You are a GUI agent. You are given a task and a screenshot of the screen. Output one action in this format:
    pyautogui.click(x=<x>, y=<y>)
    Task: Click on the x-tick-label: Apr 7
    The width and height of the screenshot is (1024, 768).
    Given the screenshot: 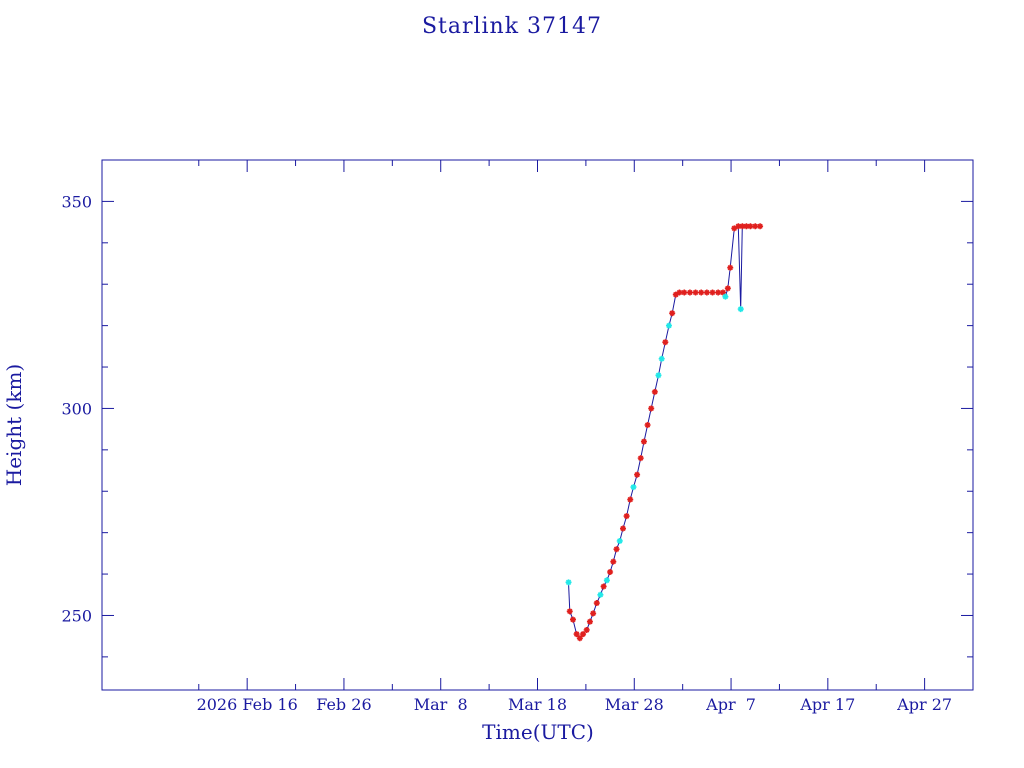 What is the action you would take?
    pyautogui.click(x=730, y=704)
    